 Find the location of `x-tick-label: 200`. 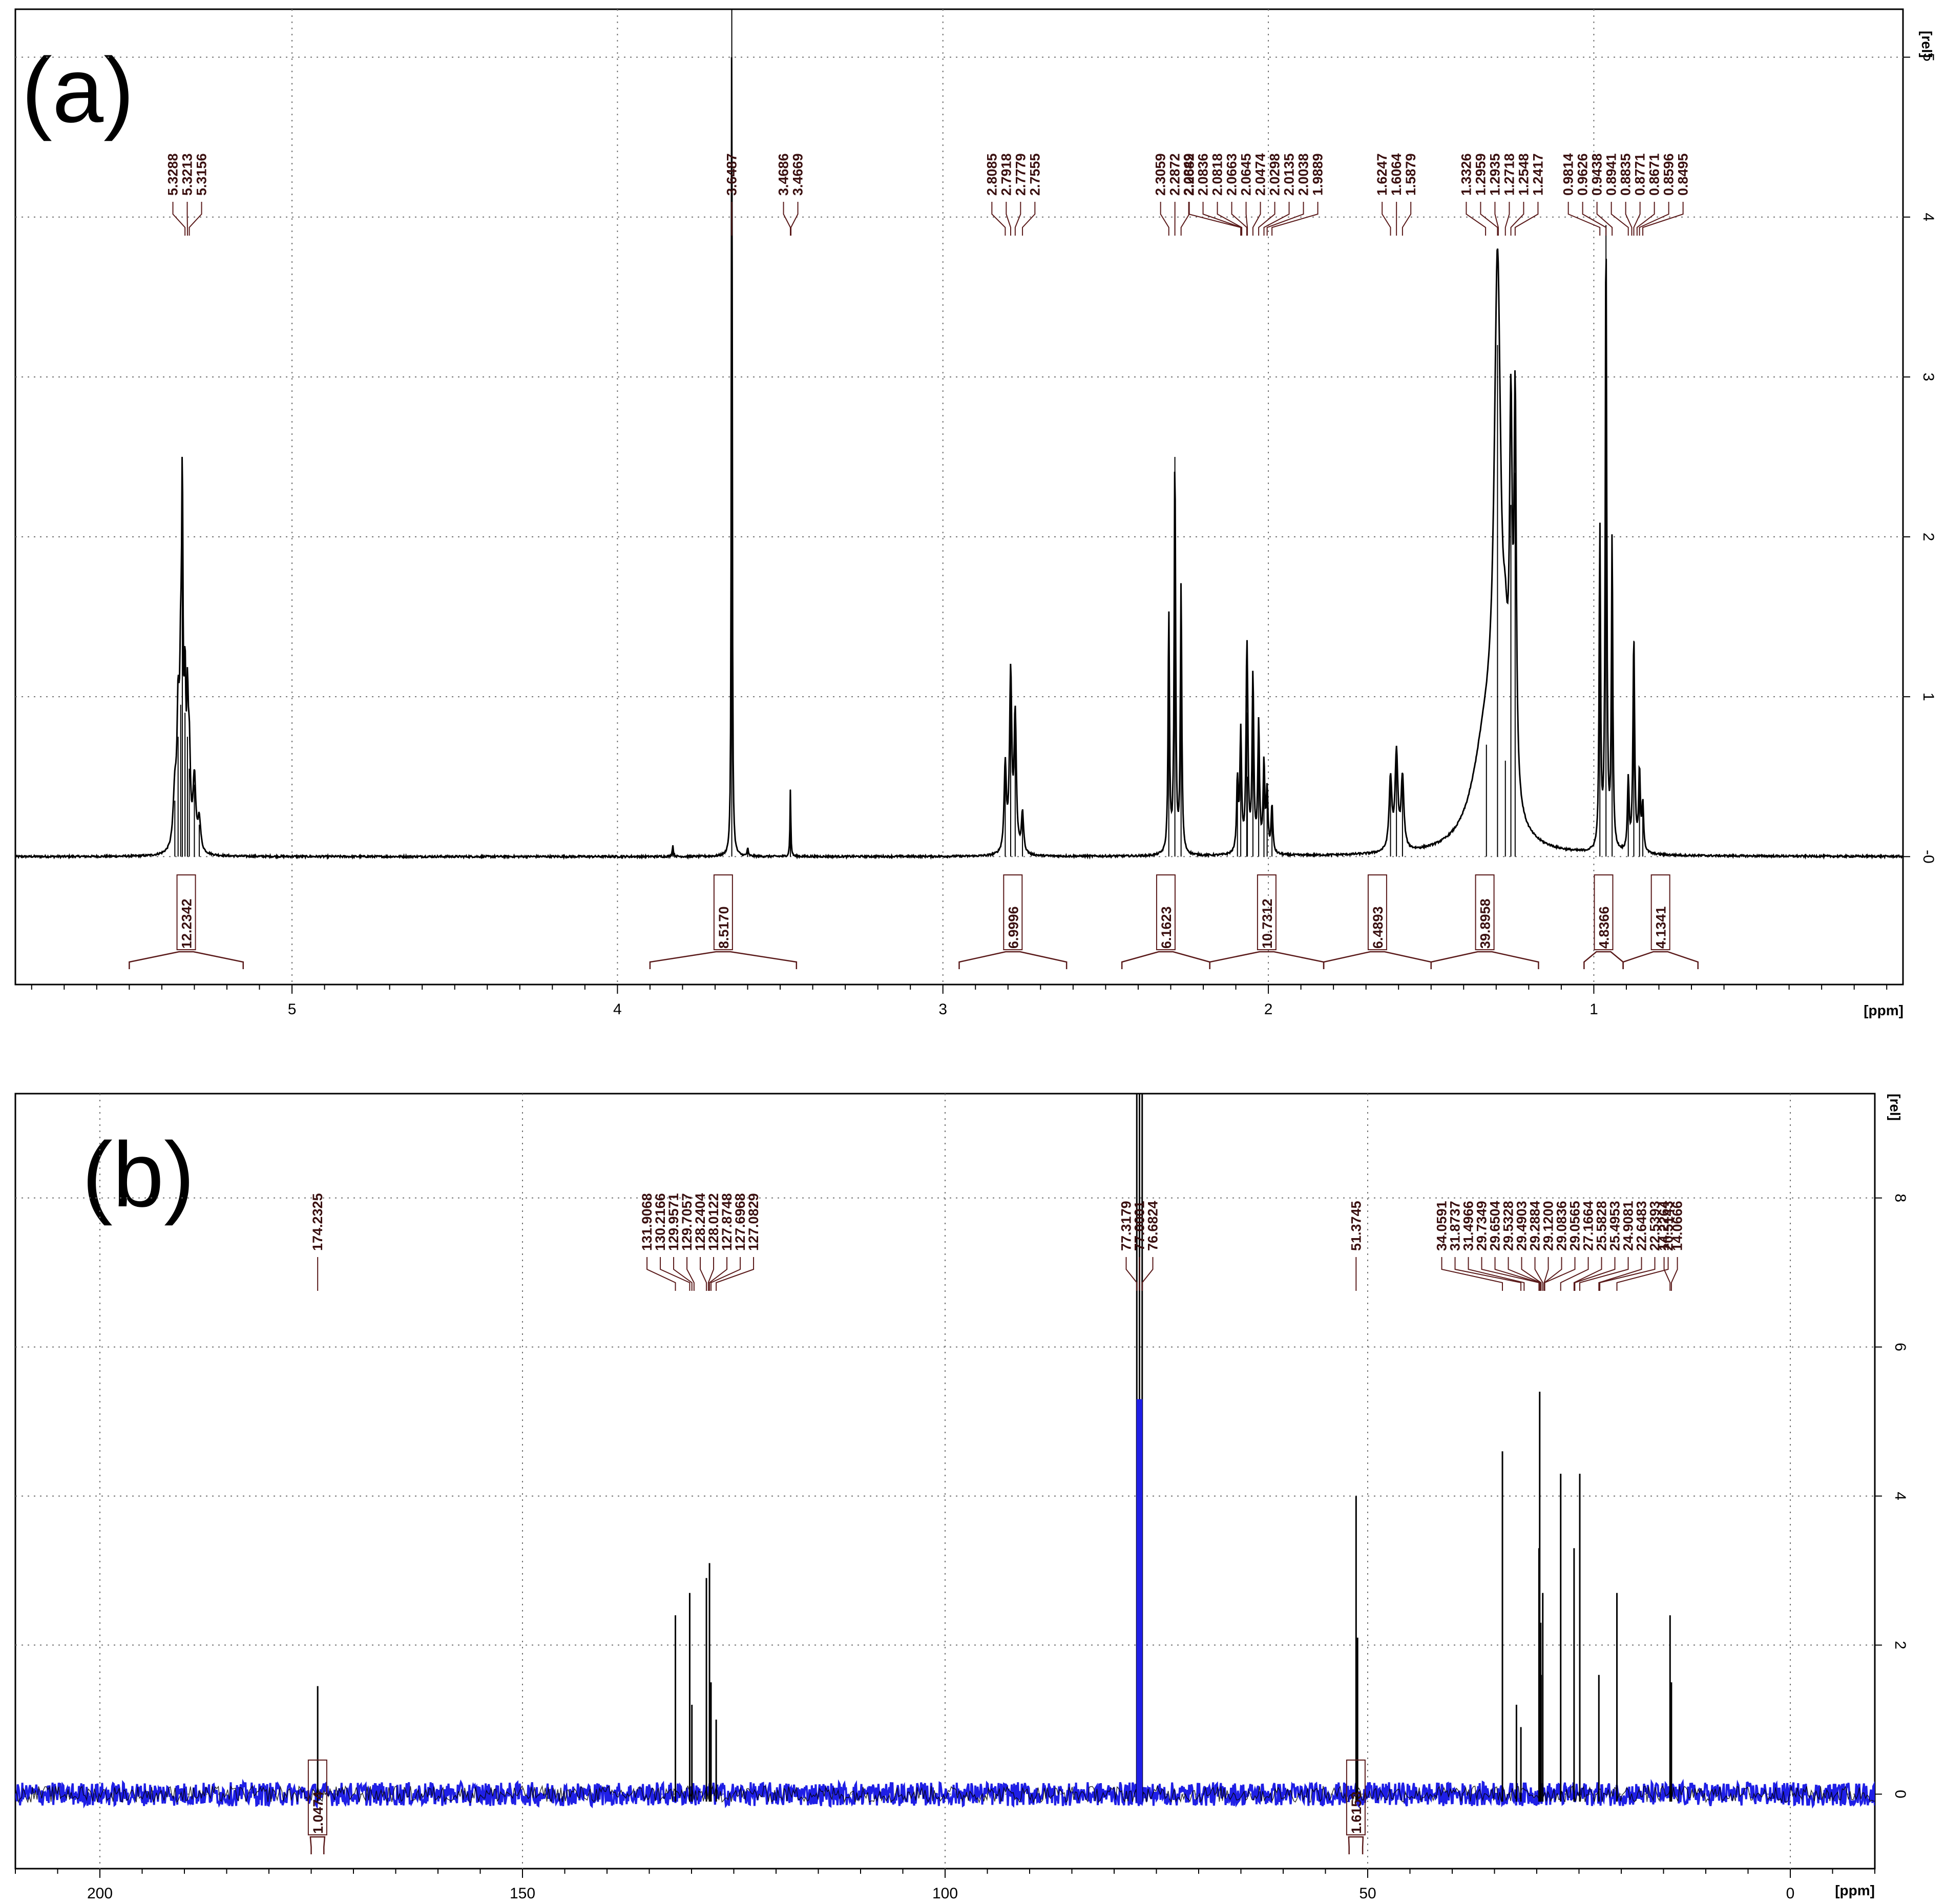

x-tick-label: 200 is located at coordinates (100, 1893).